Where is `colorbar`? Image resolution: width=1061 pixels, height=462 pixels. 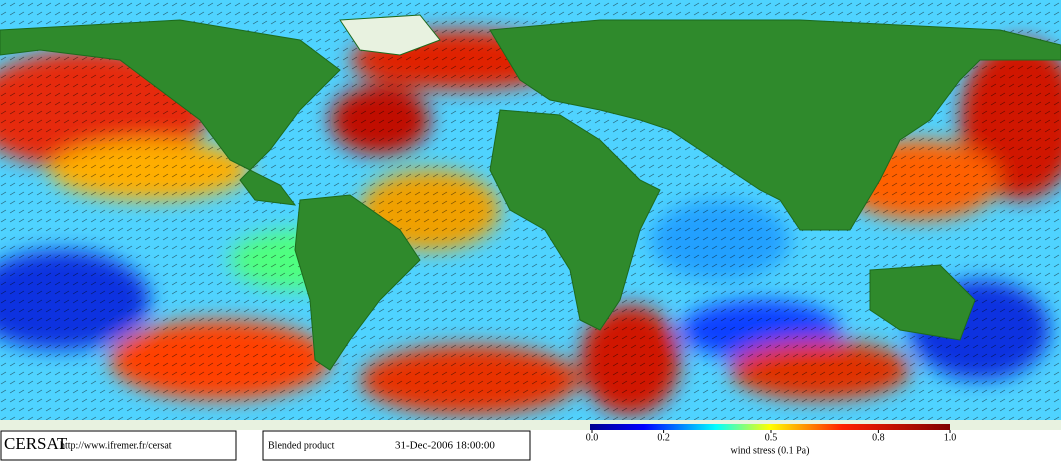
colorbar is located at coordinates (770, 427).